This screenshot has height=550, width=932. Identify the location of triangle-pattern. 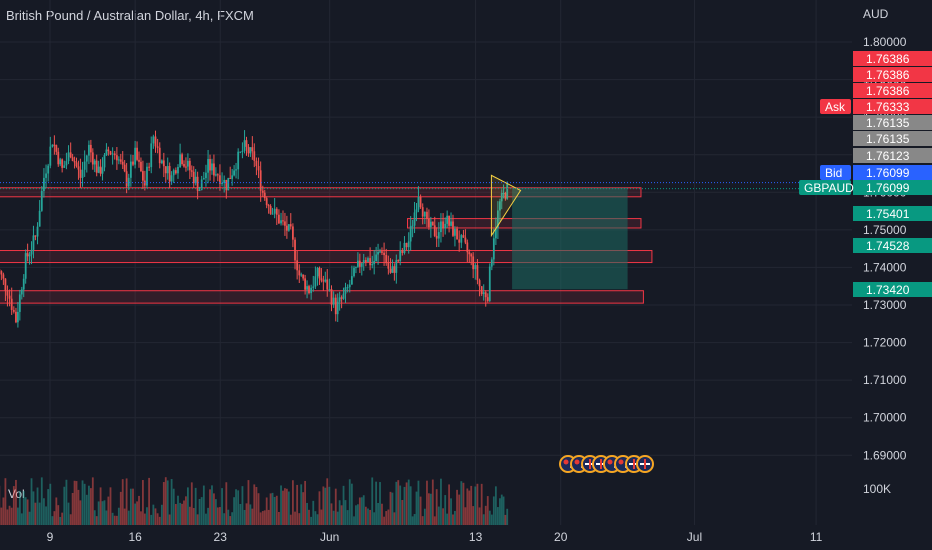
(506, 206).